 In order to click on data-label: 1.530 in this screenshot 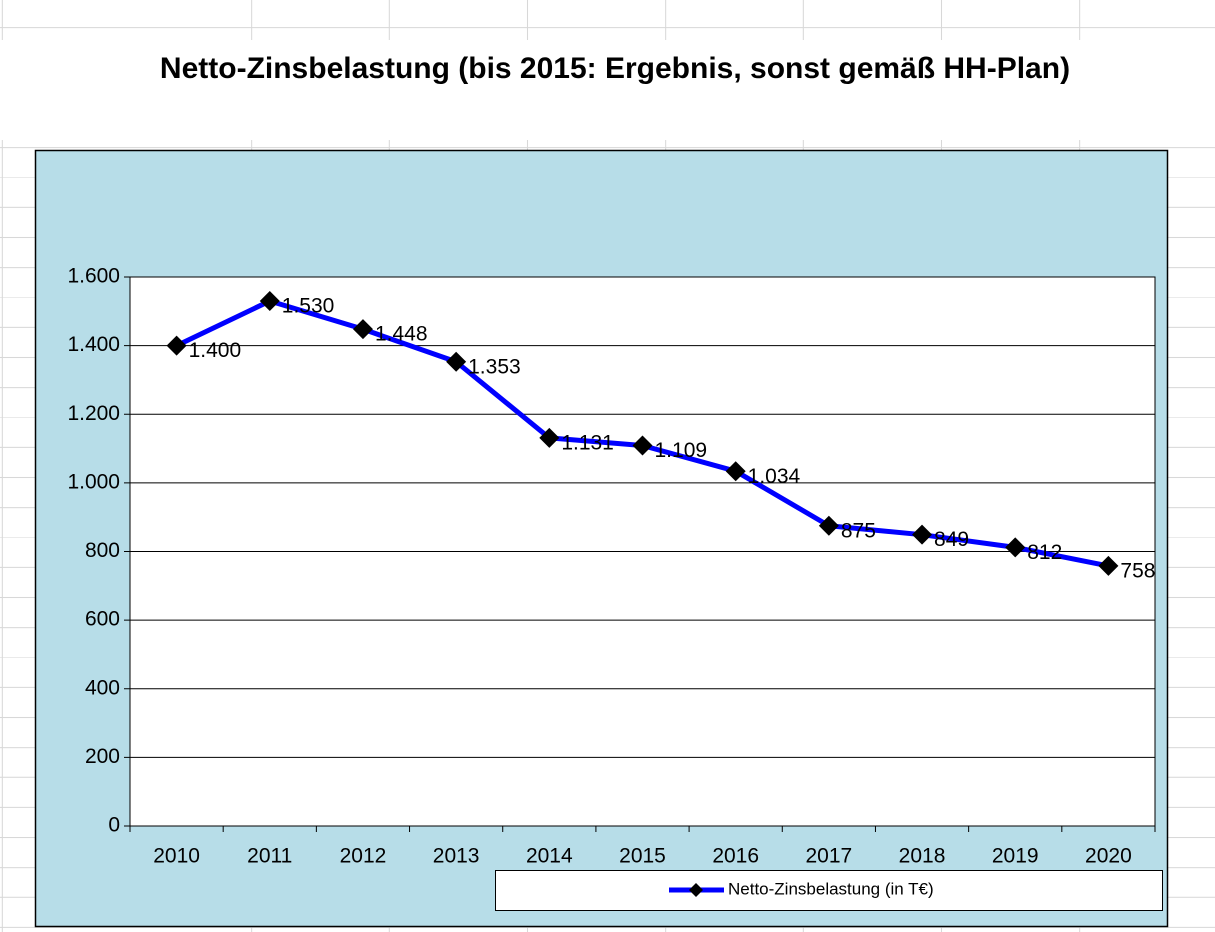, I will do `click(308, 306)`.